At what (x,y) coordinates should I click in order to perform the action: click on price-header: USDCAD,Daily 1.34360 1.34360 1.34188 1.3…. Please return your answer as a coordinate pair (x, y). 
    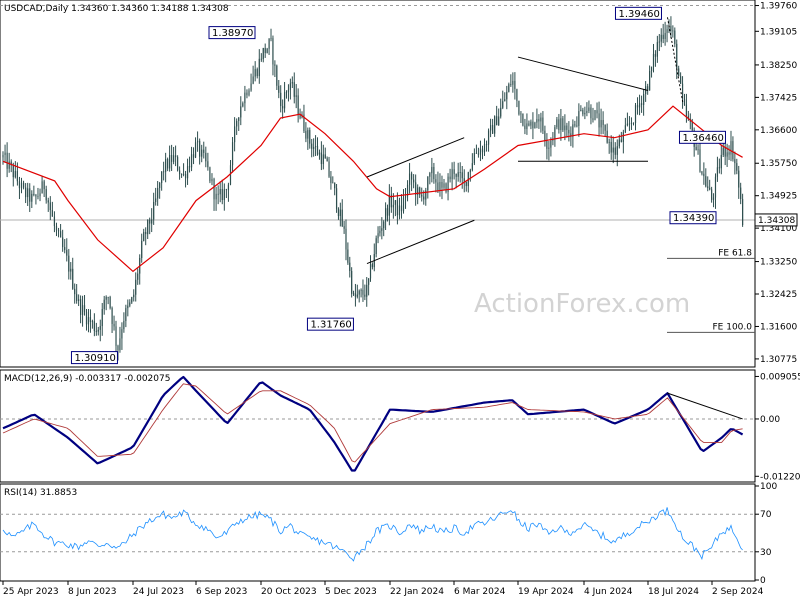
    Looking at the image, I should click on (116, 9).